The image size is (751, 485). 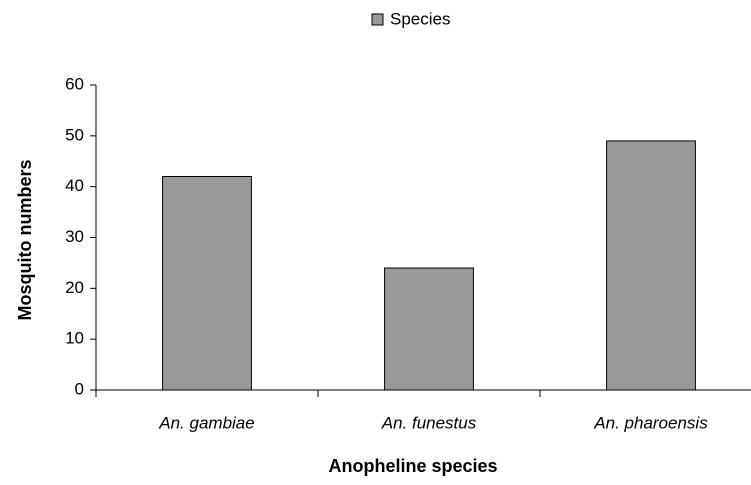 What do you see at coordinates (74, 338) in the screenshot?
I see `y-tick-label: 10` at bounding box center [74, 338].